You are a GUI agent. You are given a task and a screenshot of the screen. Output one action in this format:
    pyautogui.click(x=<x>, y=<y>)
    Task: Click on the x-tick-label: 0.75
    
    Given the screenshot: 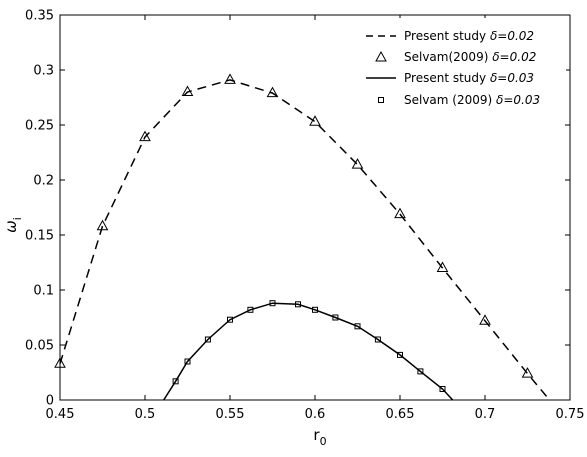 What is the action you would take?
    pyautogui.click(x=570, y=414)
    